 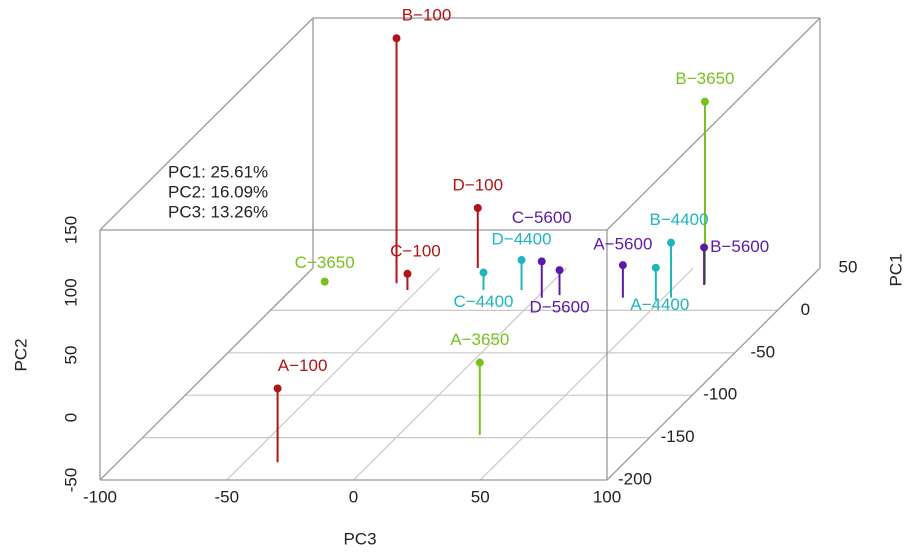 I want to click on annotation: PC2: 16.09%, so click(x=218, y=191).